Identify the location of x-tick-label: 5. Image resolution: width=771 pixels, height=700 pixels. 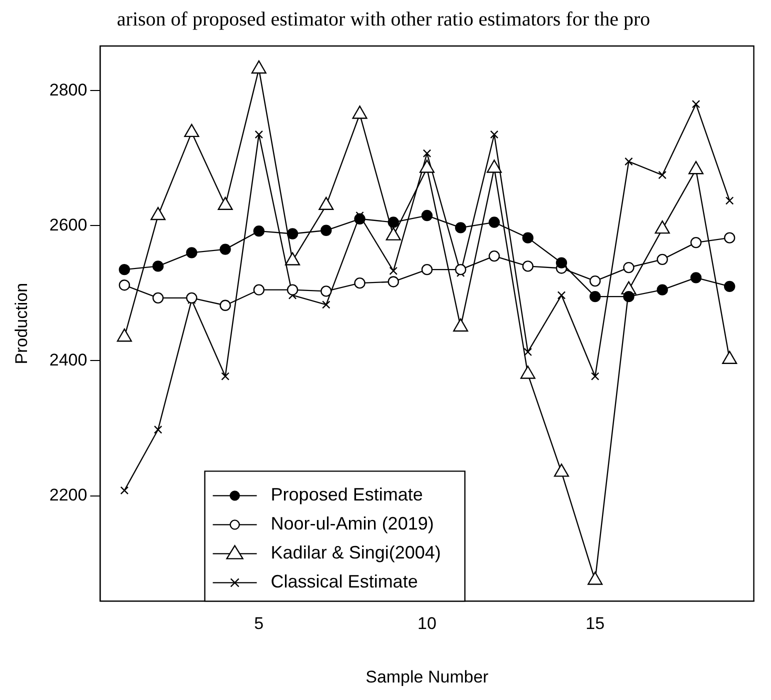
(259, 624).